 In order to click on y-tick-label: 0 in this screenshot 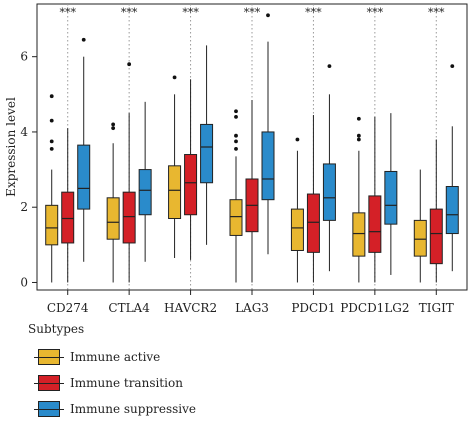, I will do `click(24, 282)`.